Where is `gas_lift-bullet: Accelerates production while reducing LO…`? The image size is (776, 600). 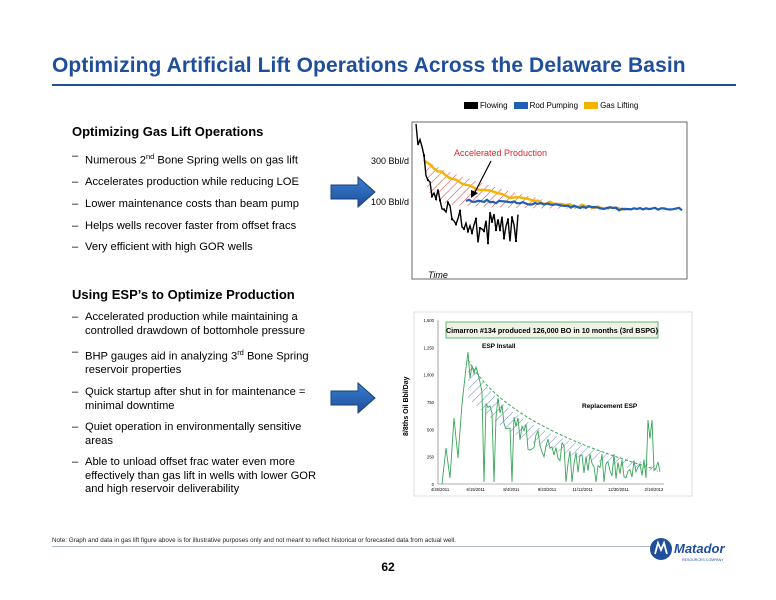
gas_lift-bullet: Accelerates production while reducing LO… is located at coordinates (192, 183).